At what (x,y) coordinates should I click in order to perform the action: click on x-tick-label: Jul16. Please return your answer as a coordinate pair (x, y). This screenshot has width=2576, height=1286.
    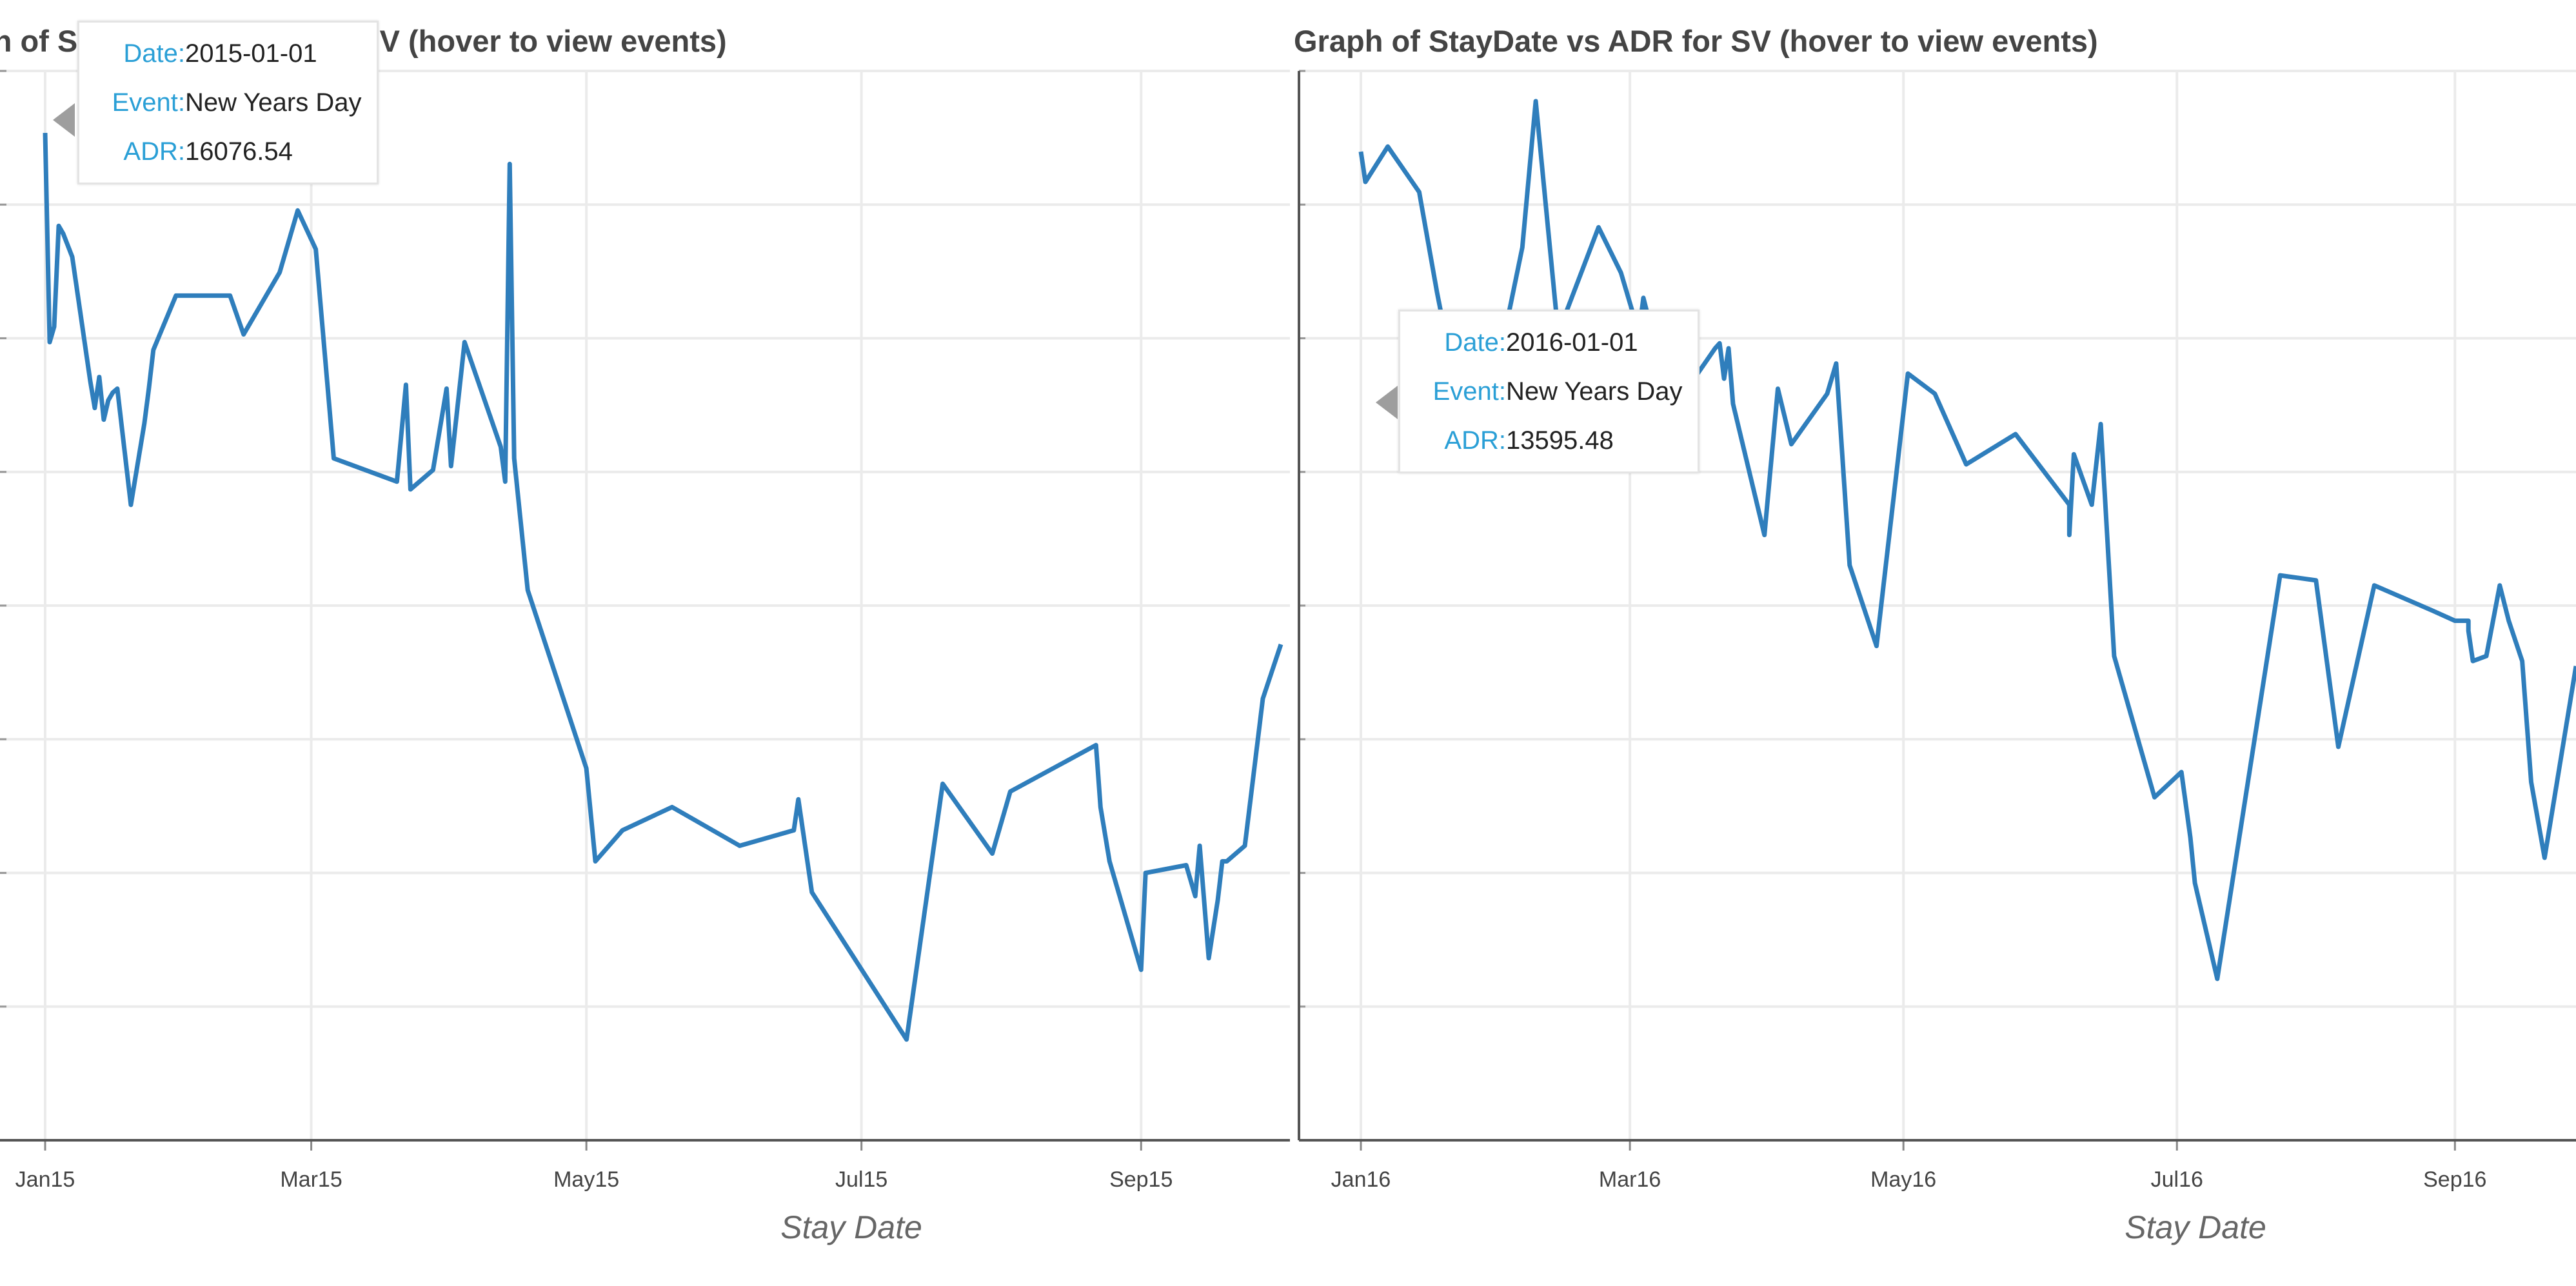
    Looking at the image, I should click on (2177, 1179).